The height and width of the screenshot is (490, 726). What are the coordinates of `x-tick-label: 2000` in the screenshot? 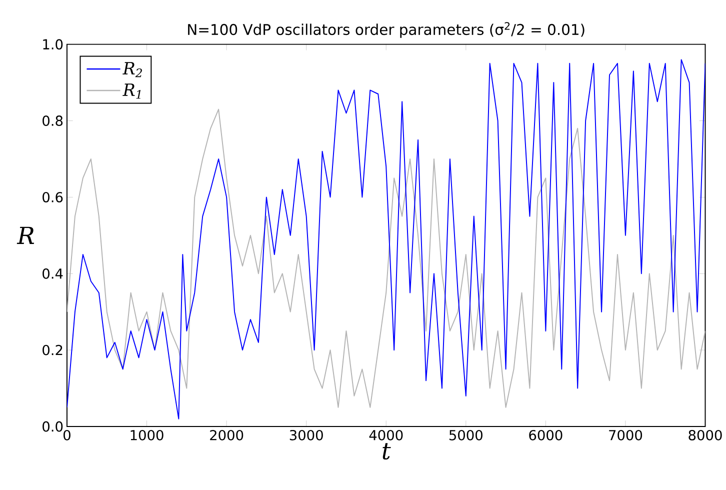 It's located at (227, 435).